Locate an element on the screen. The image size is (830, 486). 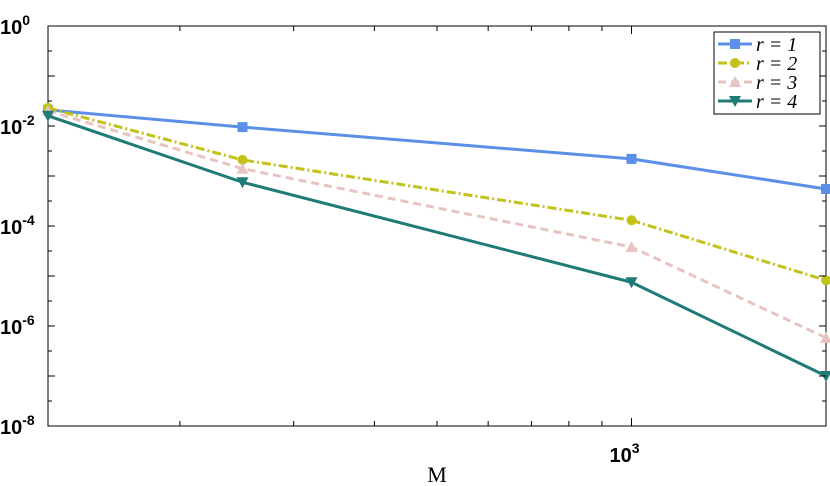
x-tick-label: 103 is located at coordinates (625, 453).